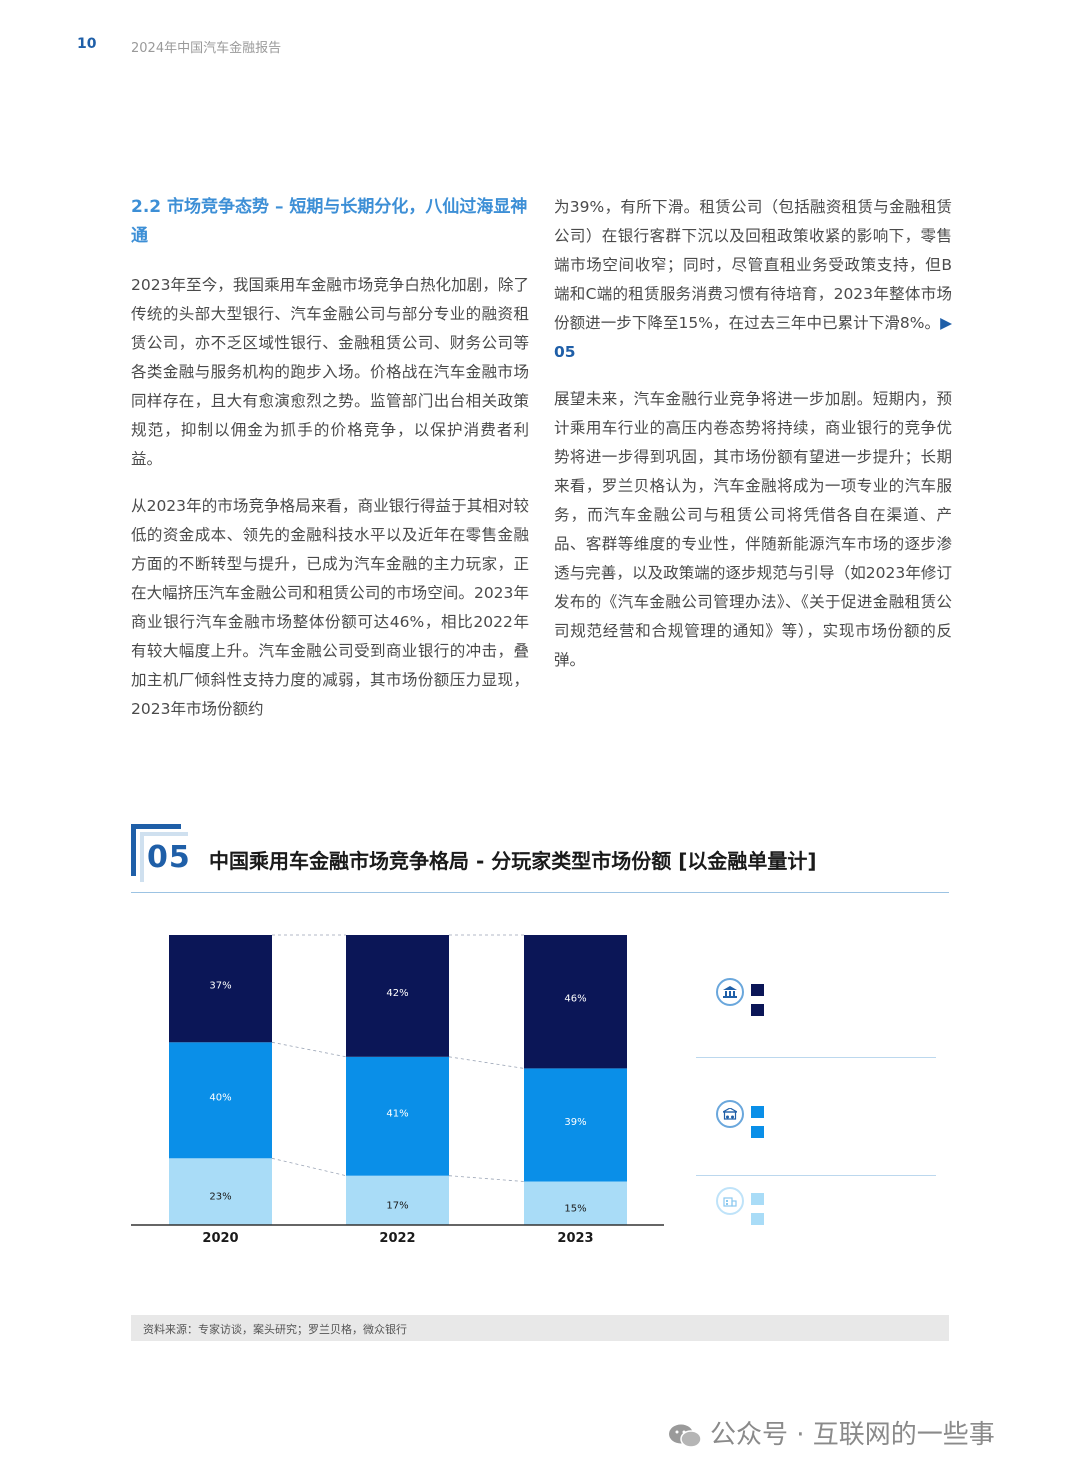  Describe the element at coordinates (220, 1238) in the screenshot. I see `x-tick-label: 2020` at that location.